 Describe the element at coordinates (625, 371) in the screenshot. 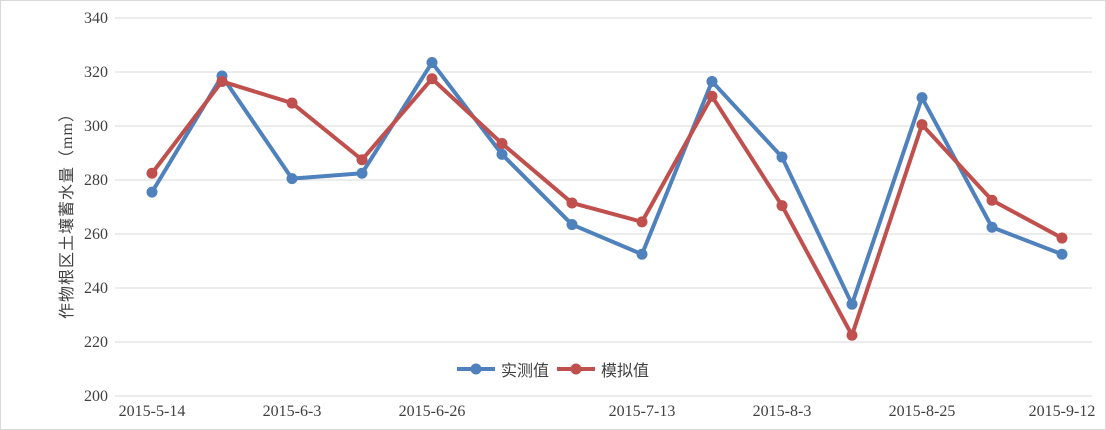

I see `legend-label-simulated: 模拟值` at that location.